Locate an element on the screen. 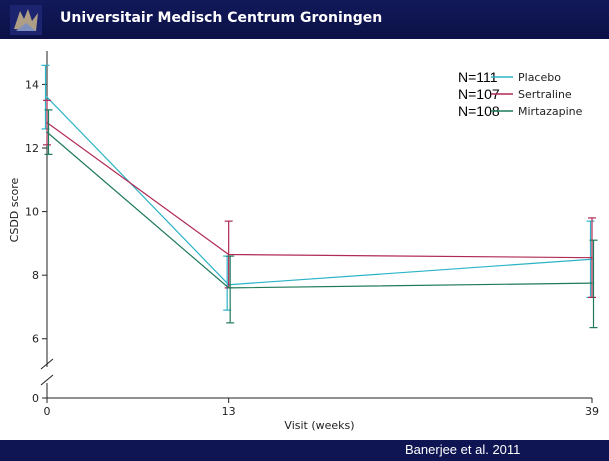  legend-label: Placebo is located at coordinates (539, 77).